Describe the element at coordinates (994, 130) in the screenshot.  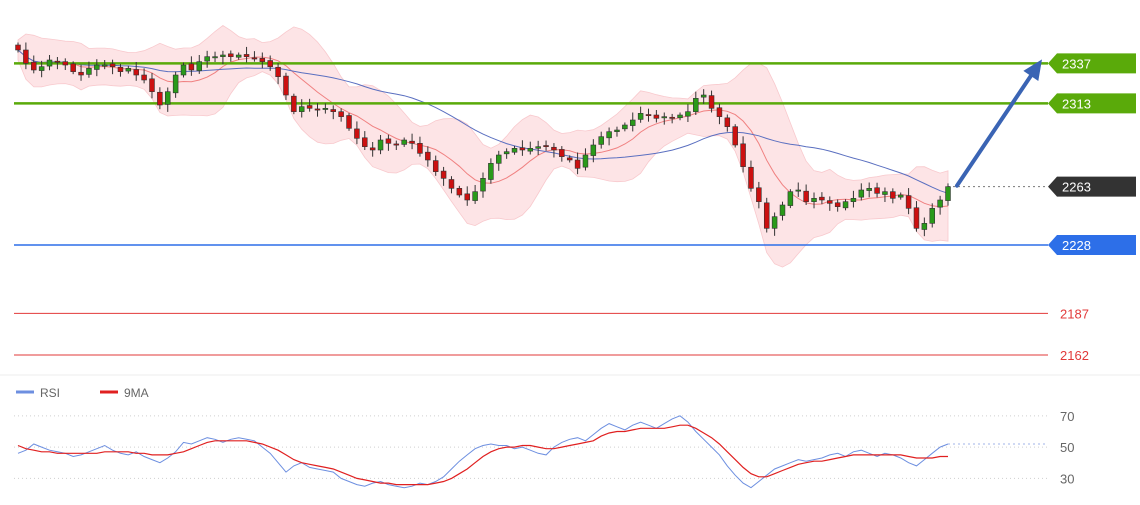
I see `projection-arrow-shaft` at that location.